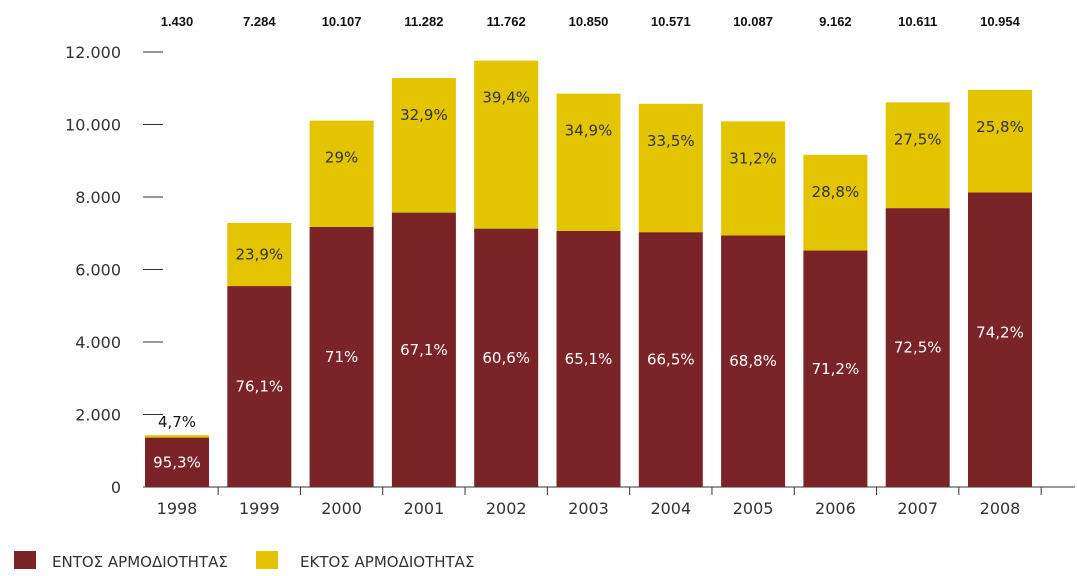 The image size is (1077, 576). Describe the element at coordinates (93, 52) in the screenshot. I see `y-tick-label: 12.000` at that location.